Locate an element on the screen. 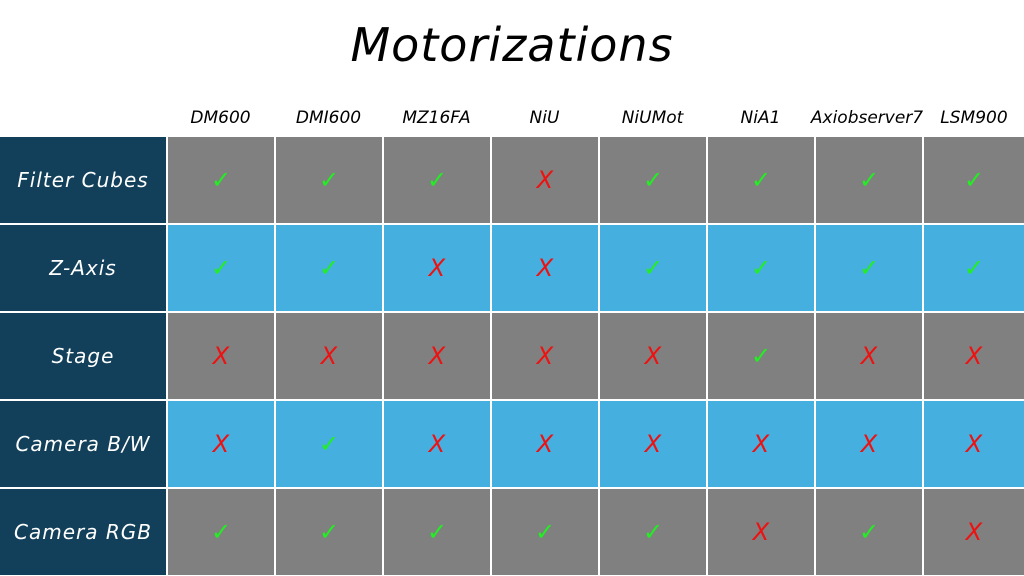  table-row: Camera B/W X ✓ X X X X X X is located at coordinates (512, 444).